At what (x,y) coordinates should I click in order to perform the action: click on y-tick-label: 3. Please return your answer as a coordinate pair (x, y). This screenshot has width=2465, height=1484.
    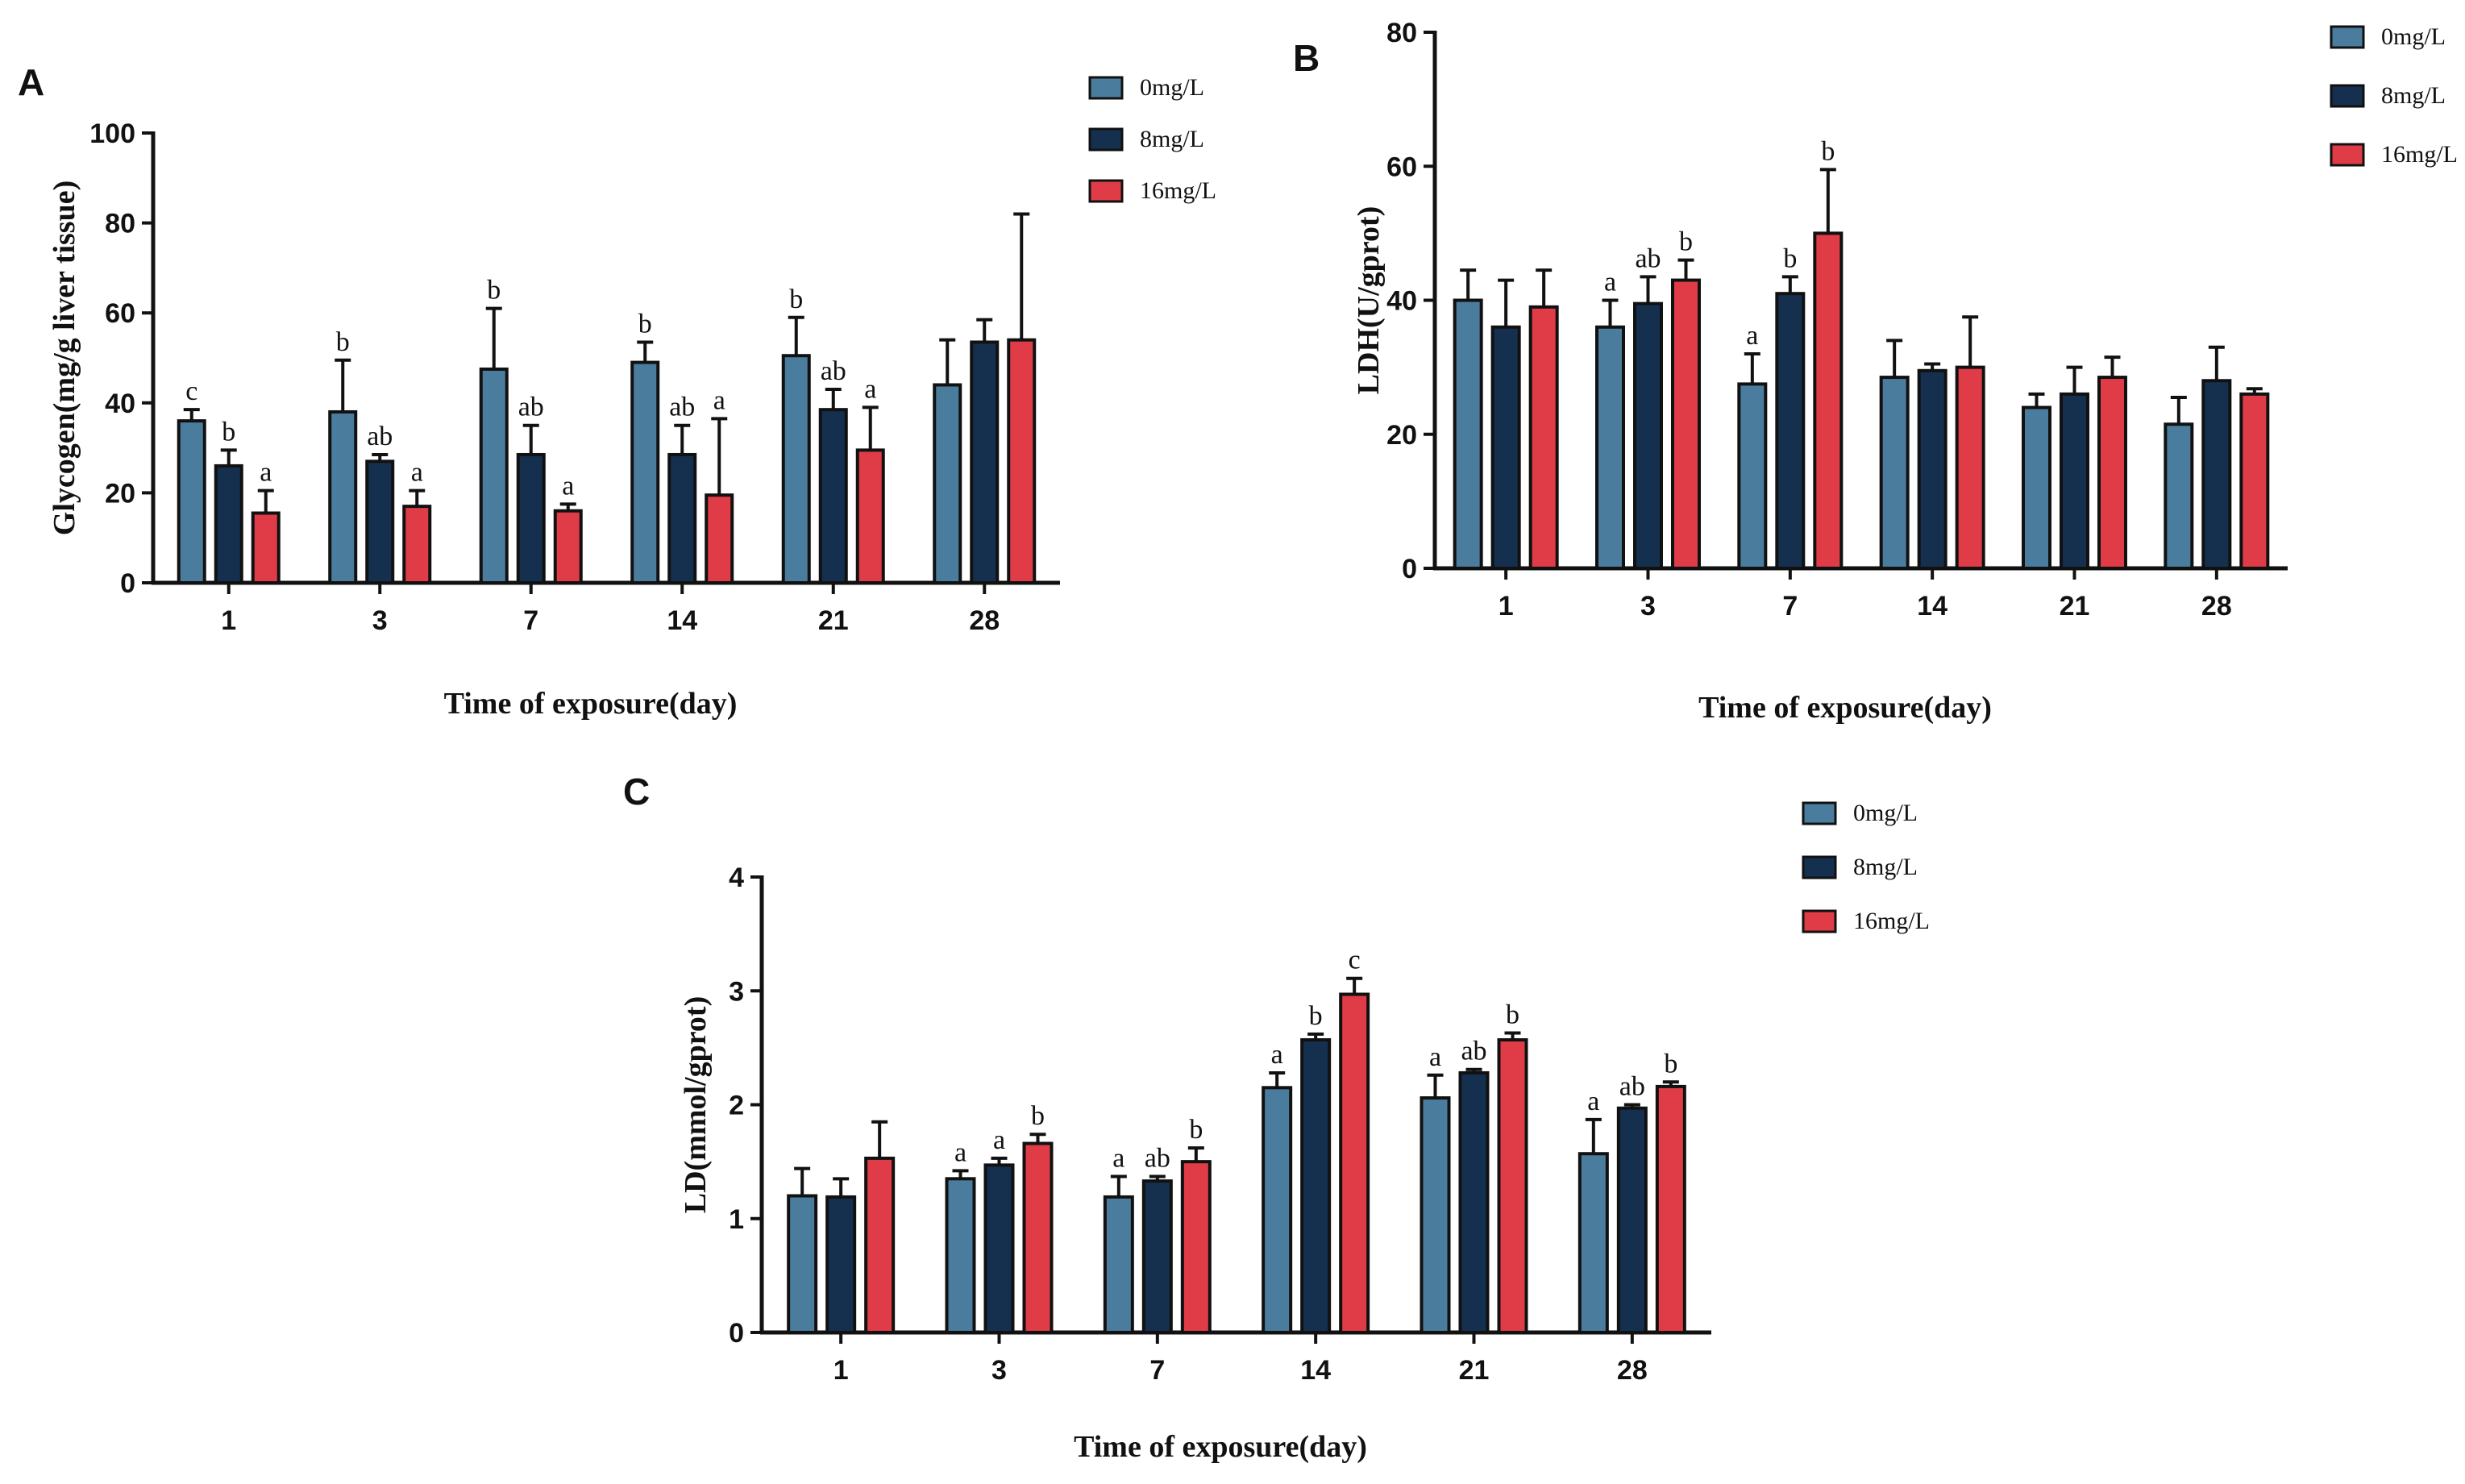
    Looking at the image, I should click on (737, 991).